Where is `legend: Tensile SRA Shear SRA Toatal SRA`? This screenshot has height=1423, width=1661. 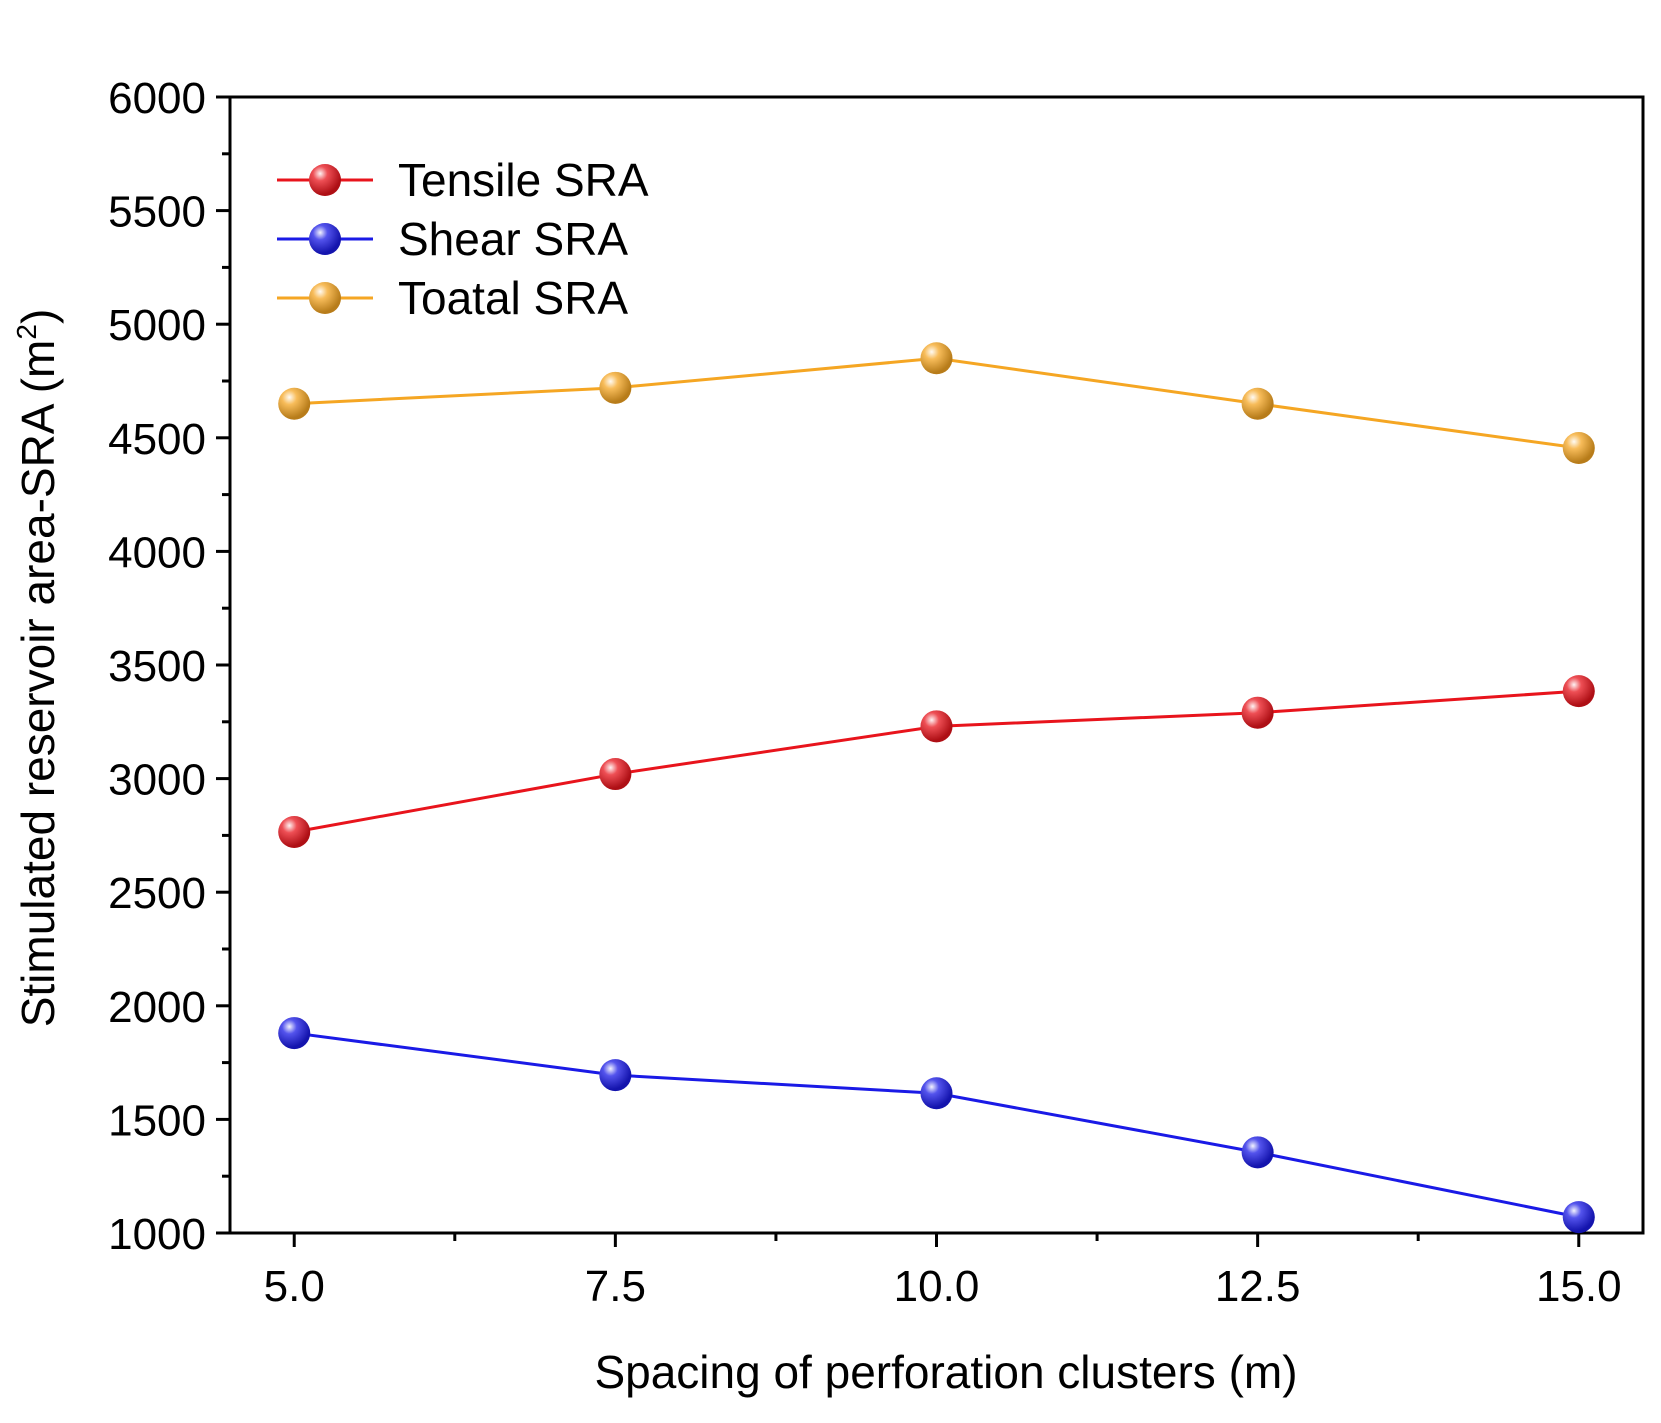 legend: Tensile SRA Shear SRA Toatal SRA is located at coordinates (463, 239).